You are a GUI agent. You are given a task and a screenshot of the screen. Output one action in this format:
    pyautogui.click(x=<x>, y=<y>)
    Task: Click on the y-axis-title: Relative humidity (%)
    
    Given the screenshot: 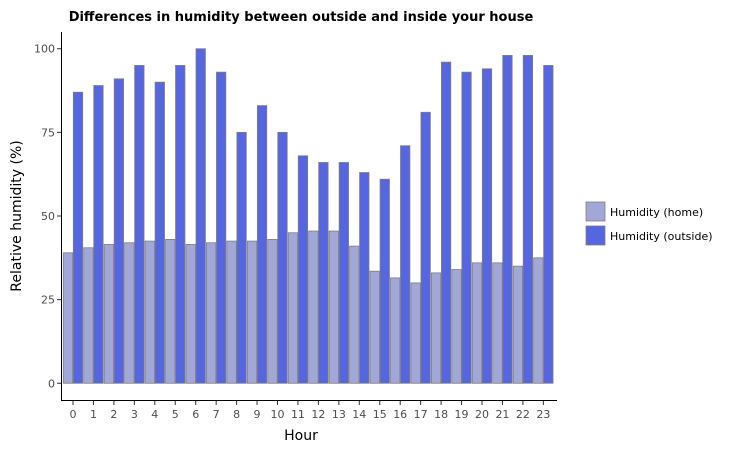 What is the action you would take?
    pyautogui.click(x=17, y=215)
    